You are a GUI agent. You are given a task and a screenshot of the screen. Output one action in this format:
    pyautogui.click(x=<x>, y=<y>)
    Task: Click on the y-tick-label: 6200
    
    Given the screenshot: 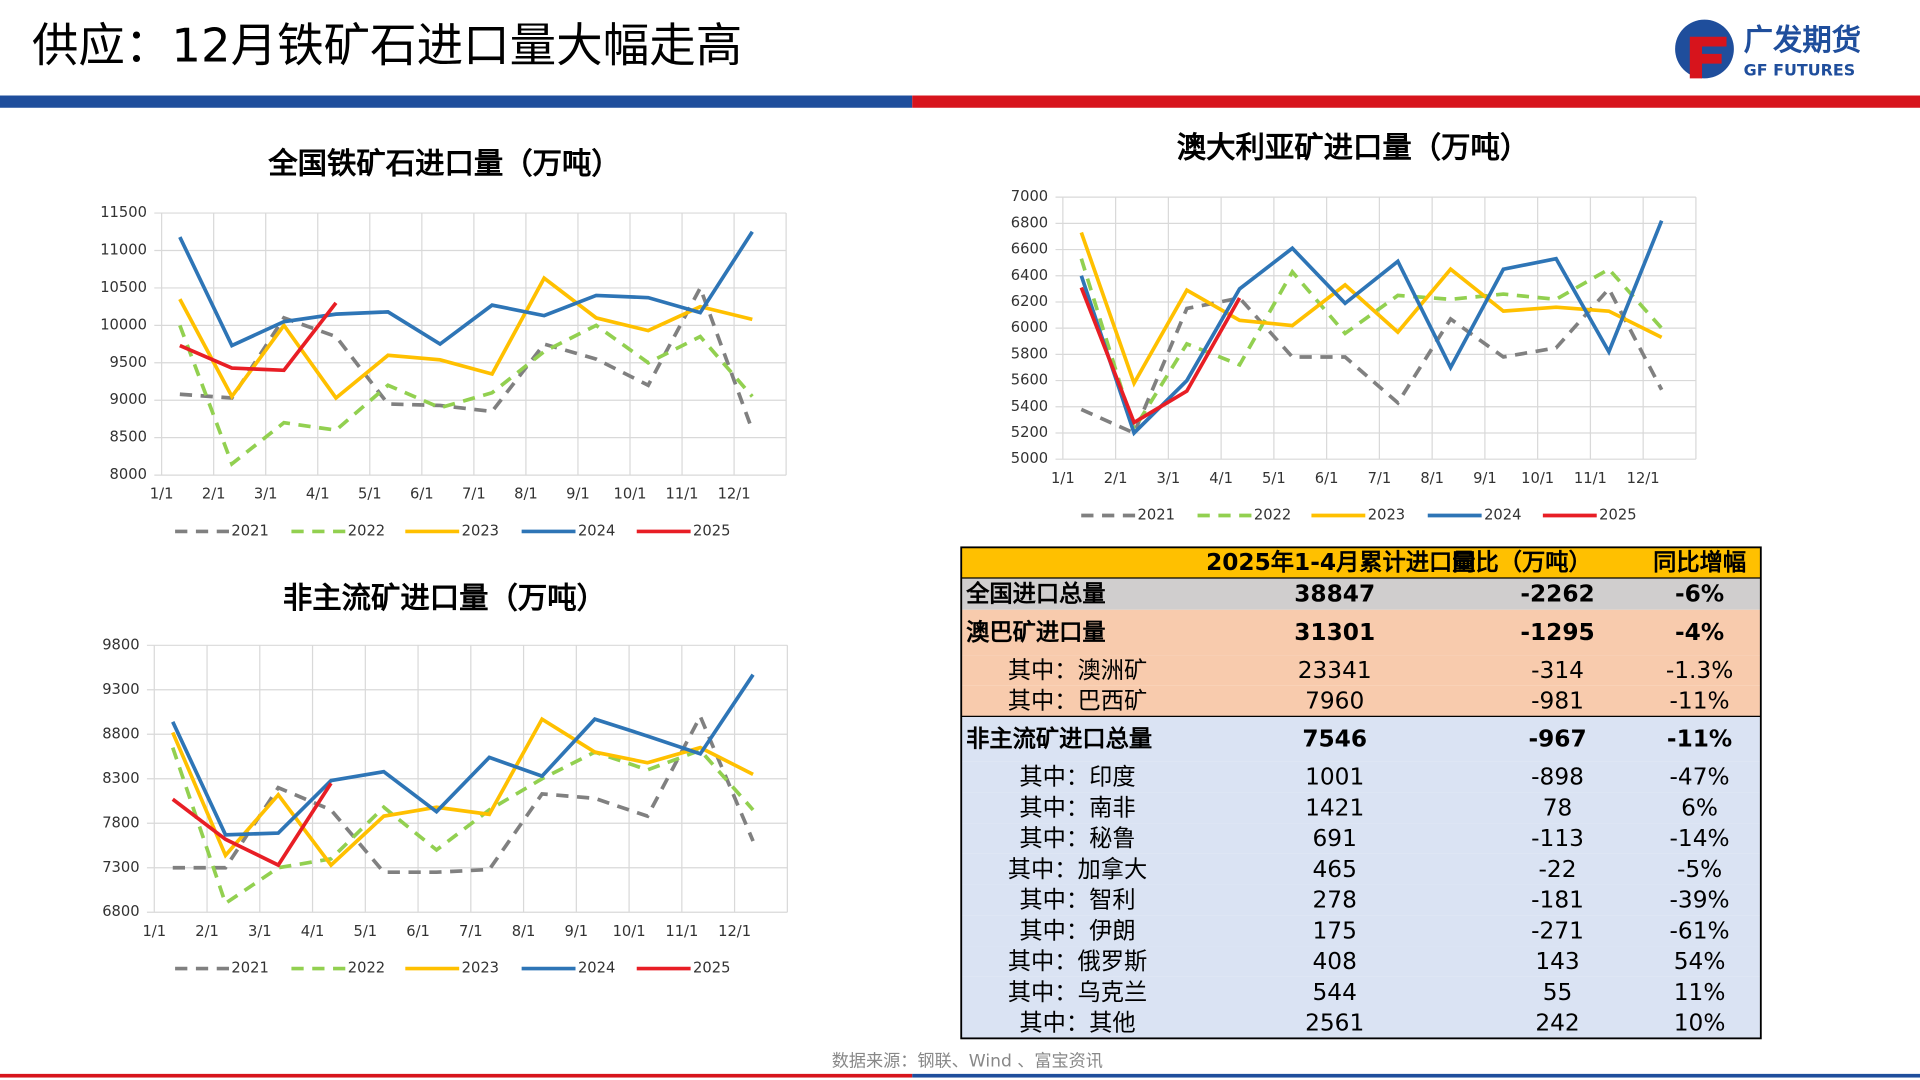 What is the action you would take?
    pyautogui.click(x=1029, y=301)
    